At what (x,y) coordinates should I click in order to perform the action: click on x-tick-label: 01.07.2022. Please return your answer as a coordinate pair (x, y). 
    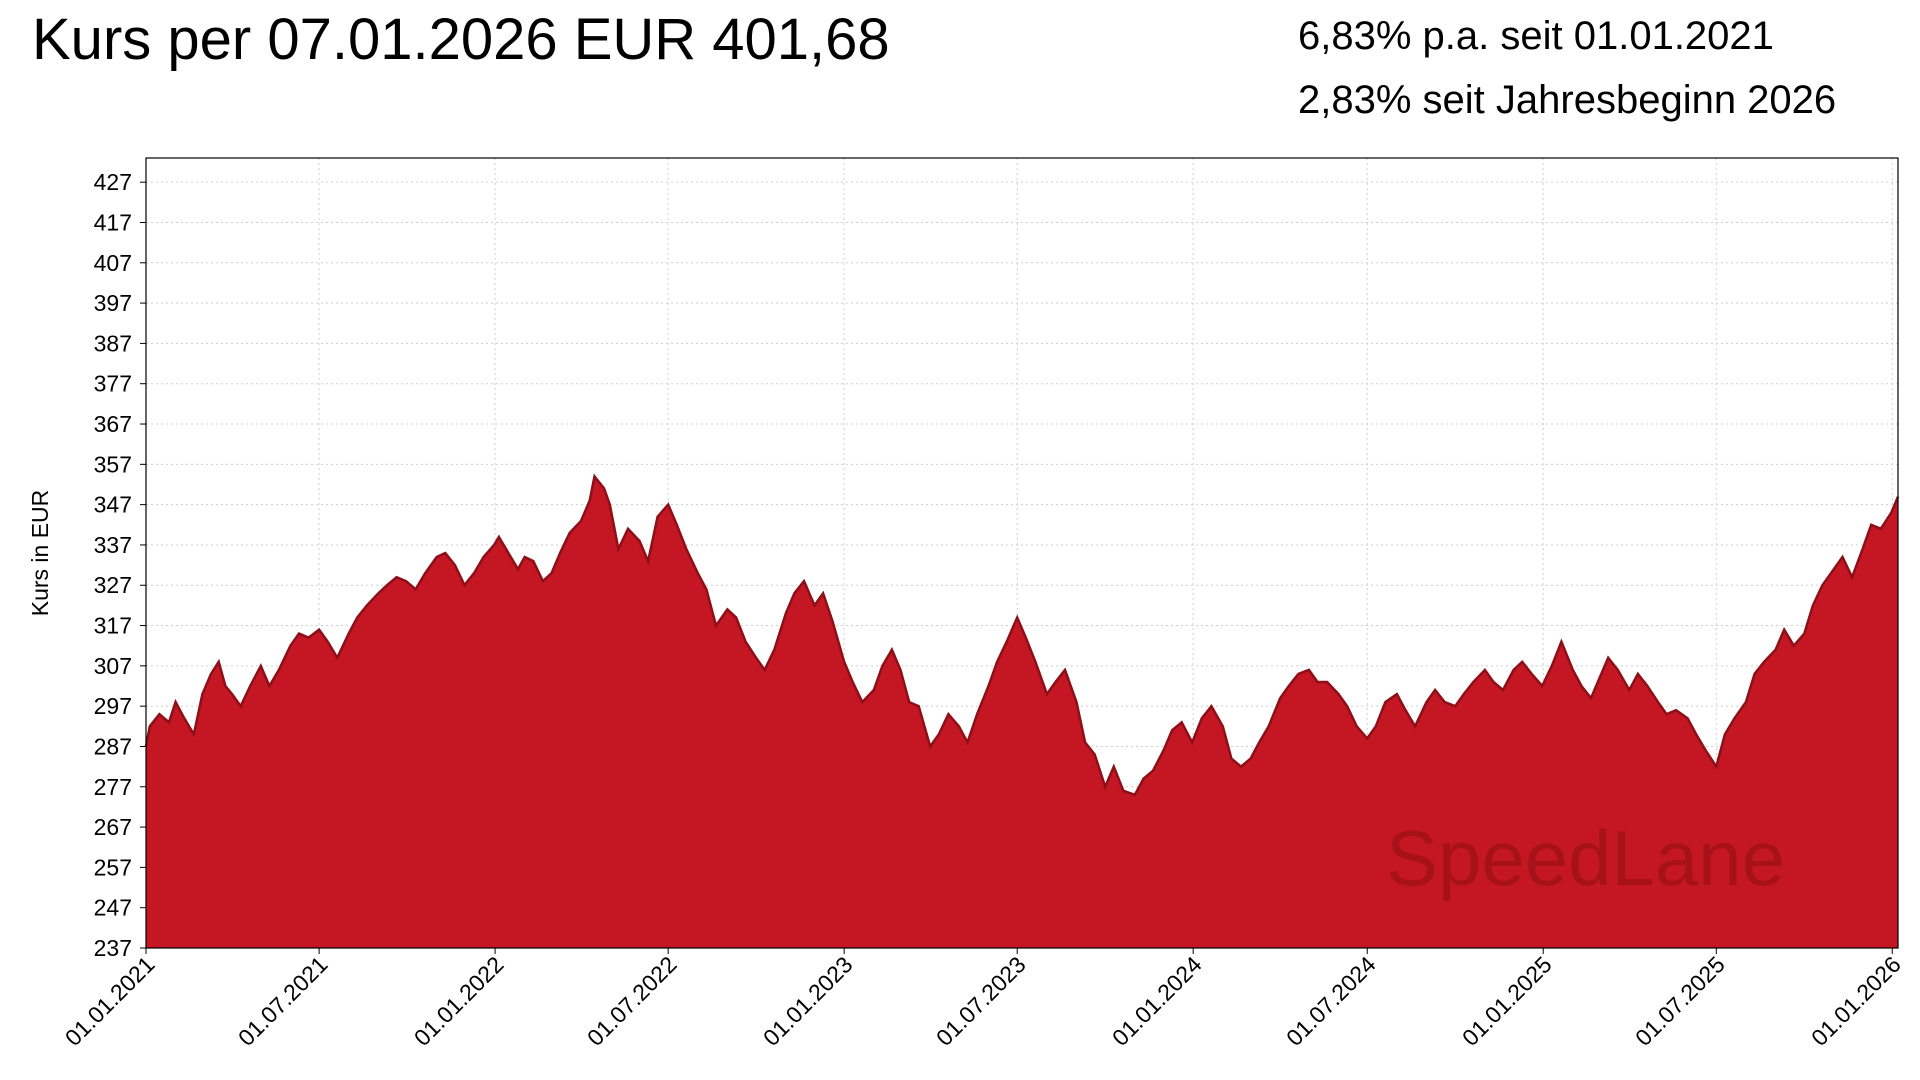
    Looking at the image, I should click on (632, 1001).